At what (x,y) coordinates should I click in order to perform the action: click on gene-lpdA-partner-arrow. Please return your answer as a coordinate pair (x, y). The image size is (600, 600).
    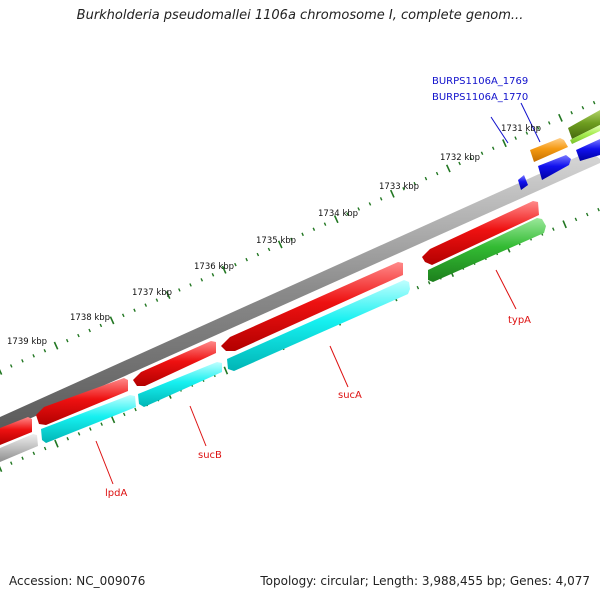
    Looking at the image, I should click on (88, 419).